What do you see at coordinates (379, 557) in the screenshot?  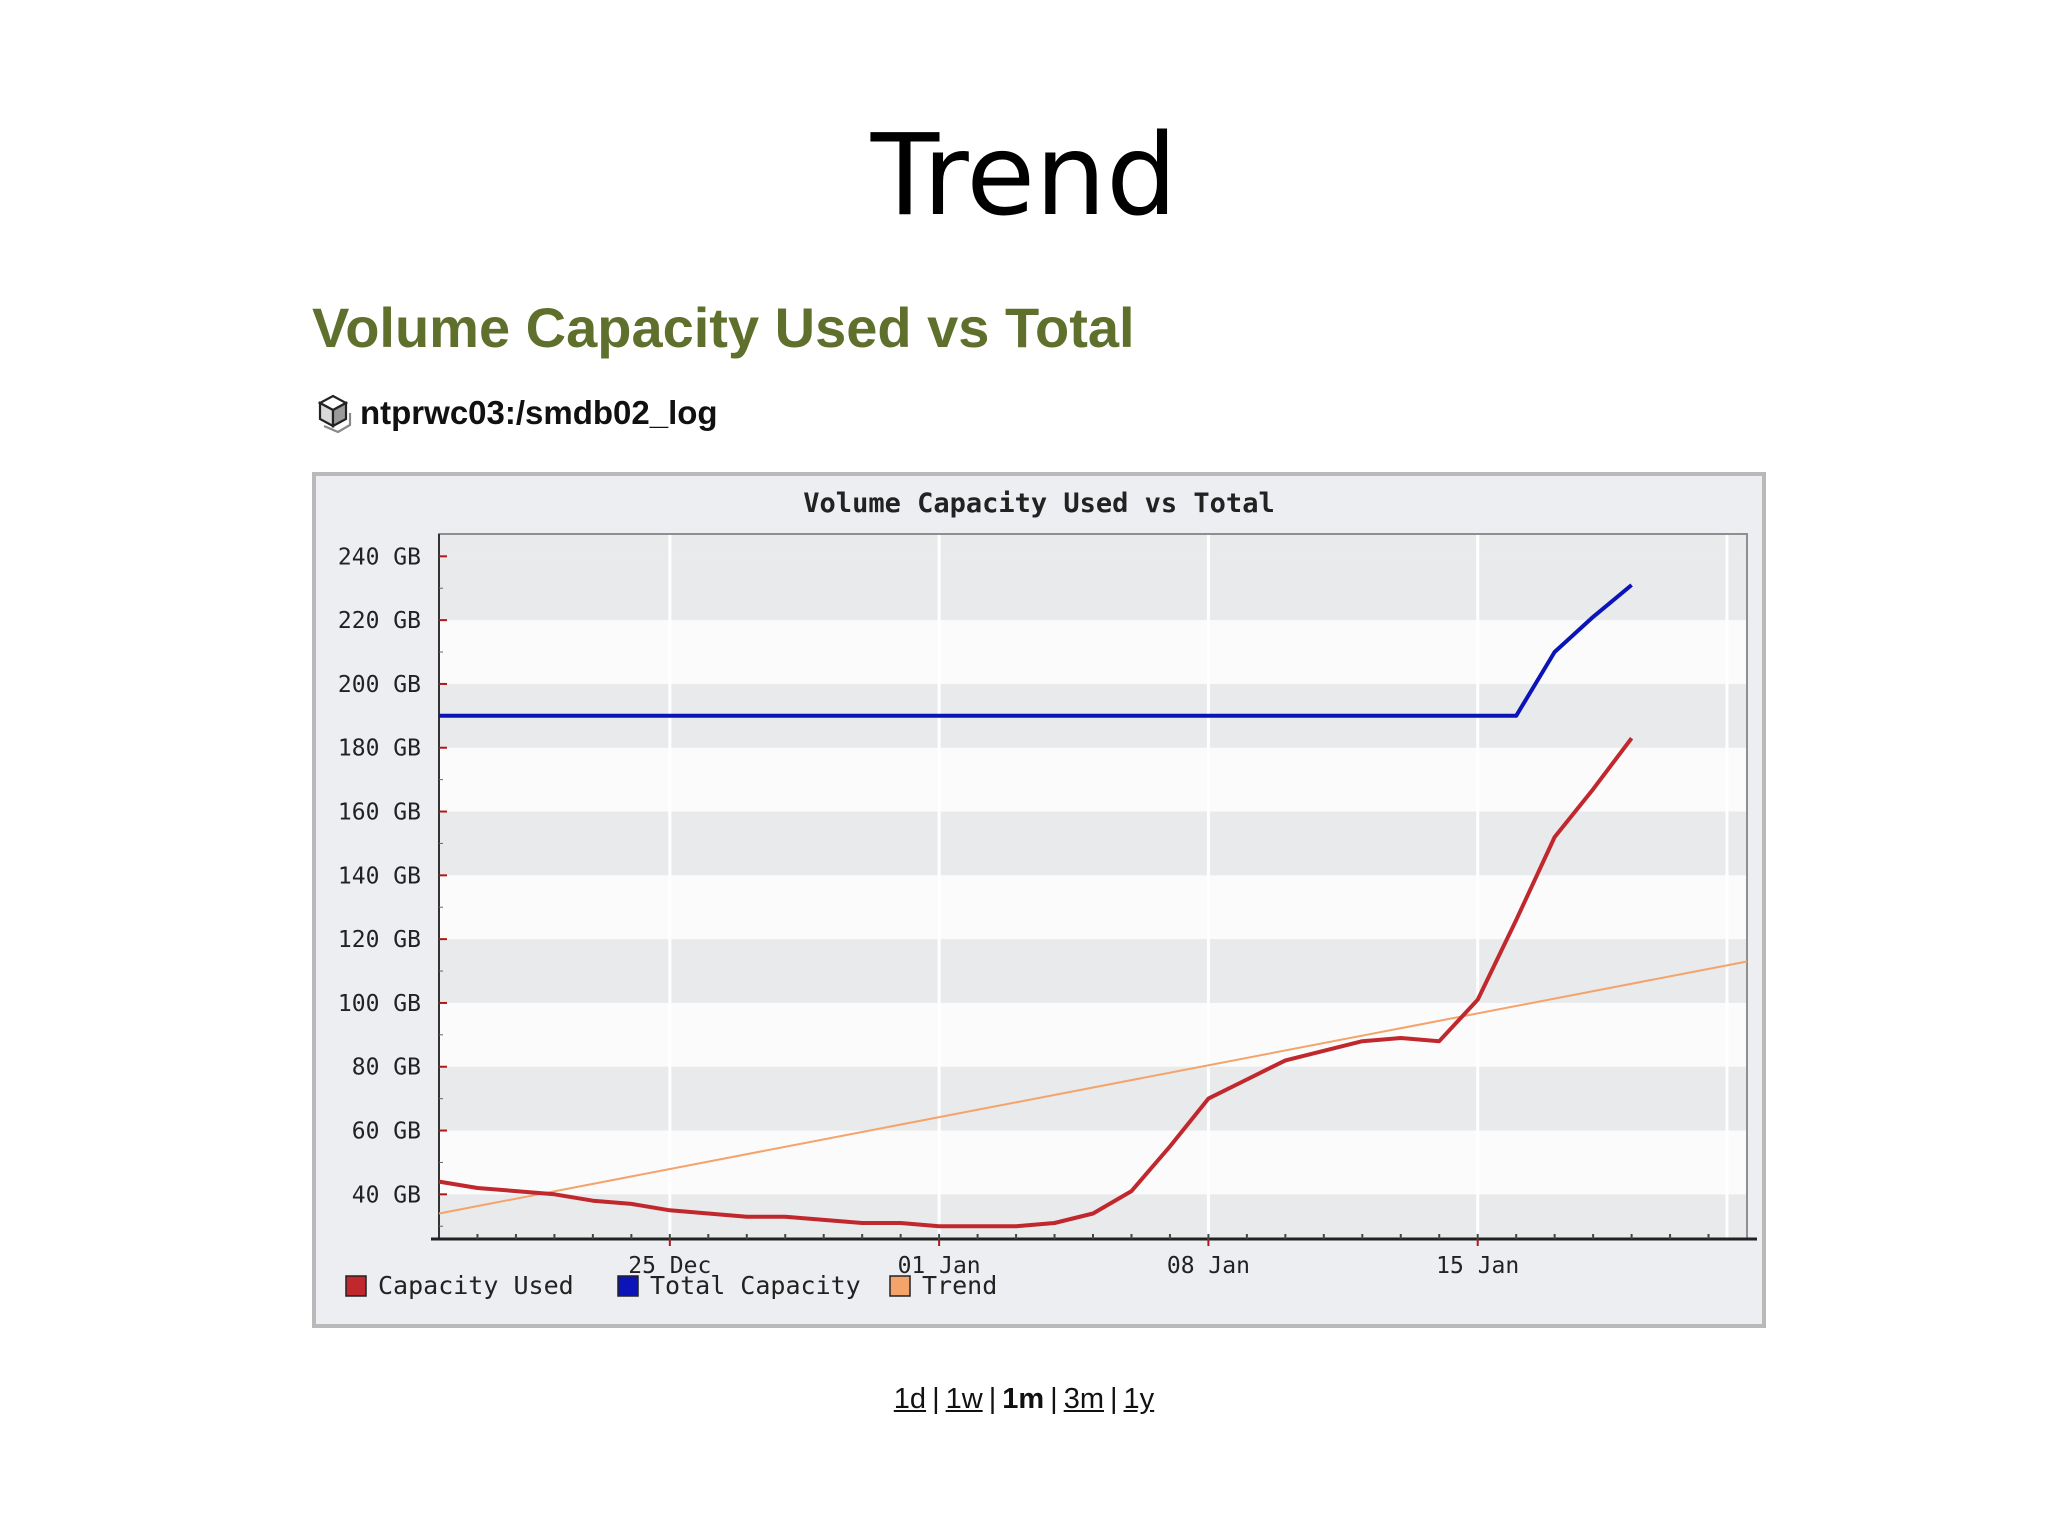 I see `y-tick-label: 240 GB` at bounding box center [379, 557].